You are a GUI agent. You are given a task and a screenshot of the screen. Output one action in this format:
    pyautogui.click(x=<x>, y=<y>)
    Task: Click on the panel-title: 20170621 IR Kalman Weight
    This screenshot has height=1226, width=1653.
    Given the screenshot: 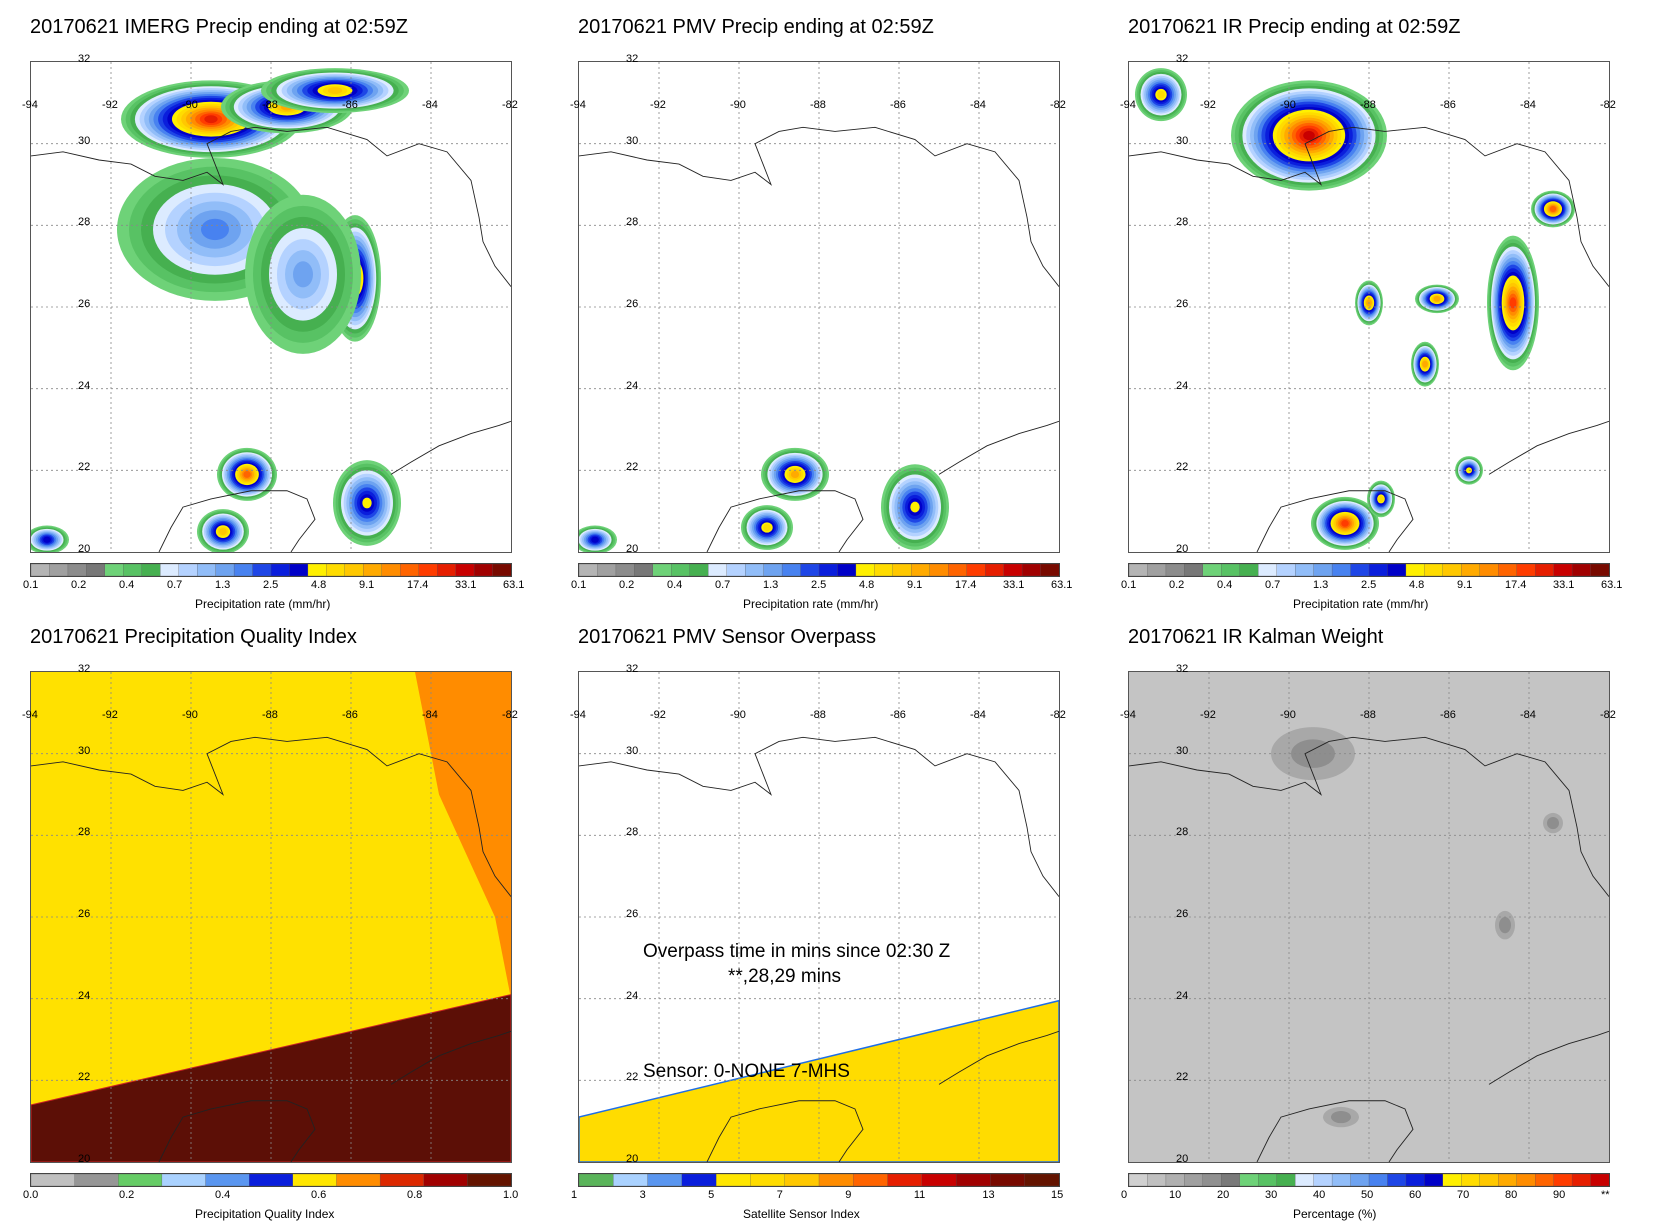 What is the action you would take?
    pyautogui.click(x=1256, y=637)
    